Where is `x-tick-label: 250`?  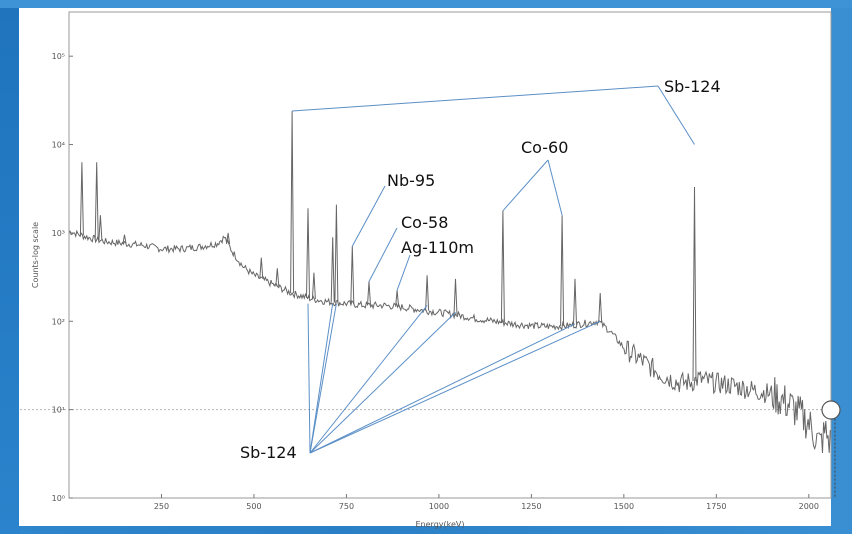 x-tick-label: 250 is located at coordinates (161, 506).